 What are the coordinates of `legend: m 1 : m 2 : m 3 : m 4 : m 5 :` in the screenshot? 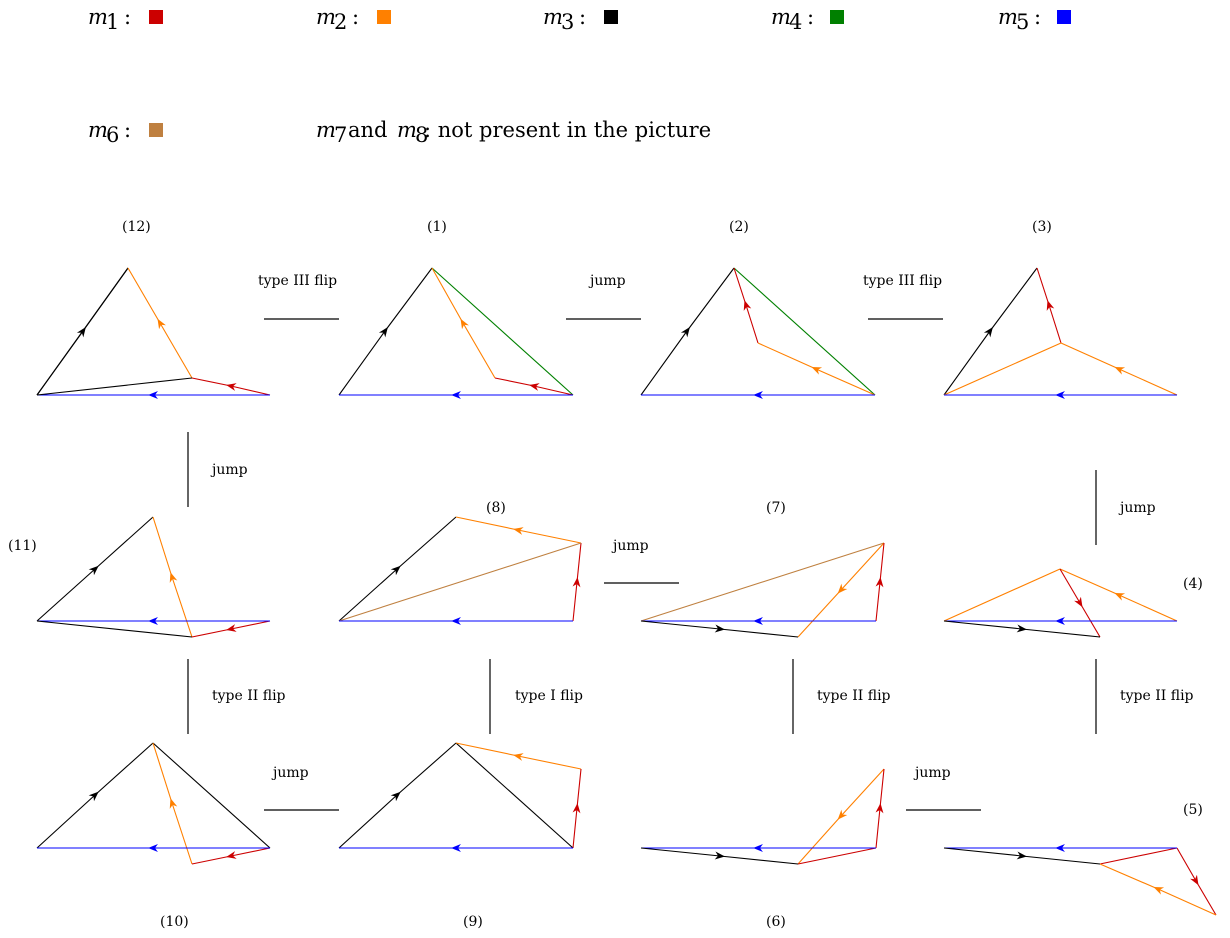 It's located at (579, 76).